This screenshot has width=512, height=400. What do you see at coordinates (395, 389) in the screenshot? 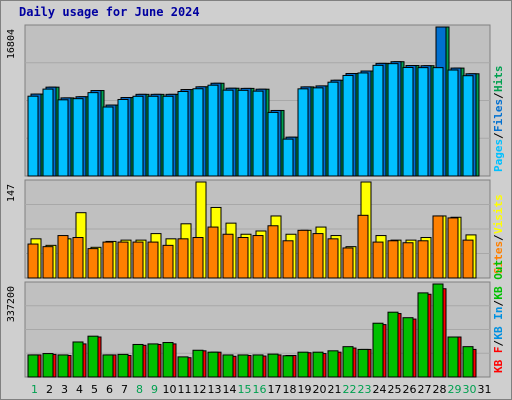
I see `x-tick-label-25: 25` at bounding box center [395, 389].